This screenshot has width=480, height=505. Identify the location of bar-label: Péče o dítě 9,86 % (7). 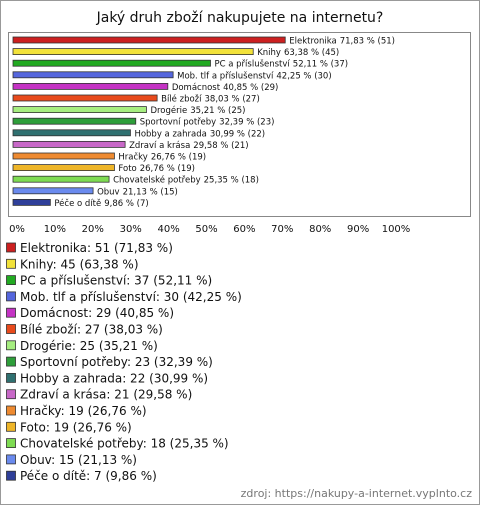
(101, 202).